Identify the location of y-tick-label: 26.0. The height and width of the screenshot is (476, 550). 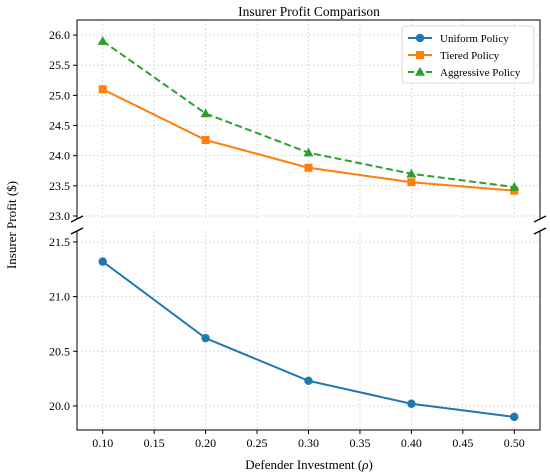
(59, 35).